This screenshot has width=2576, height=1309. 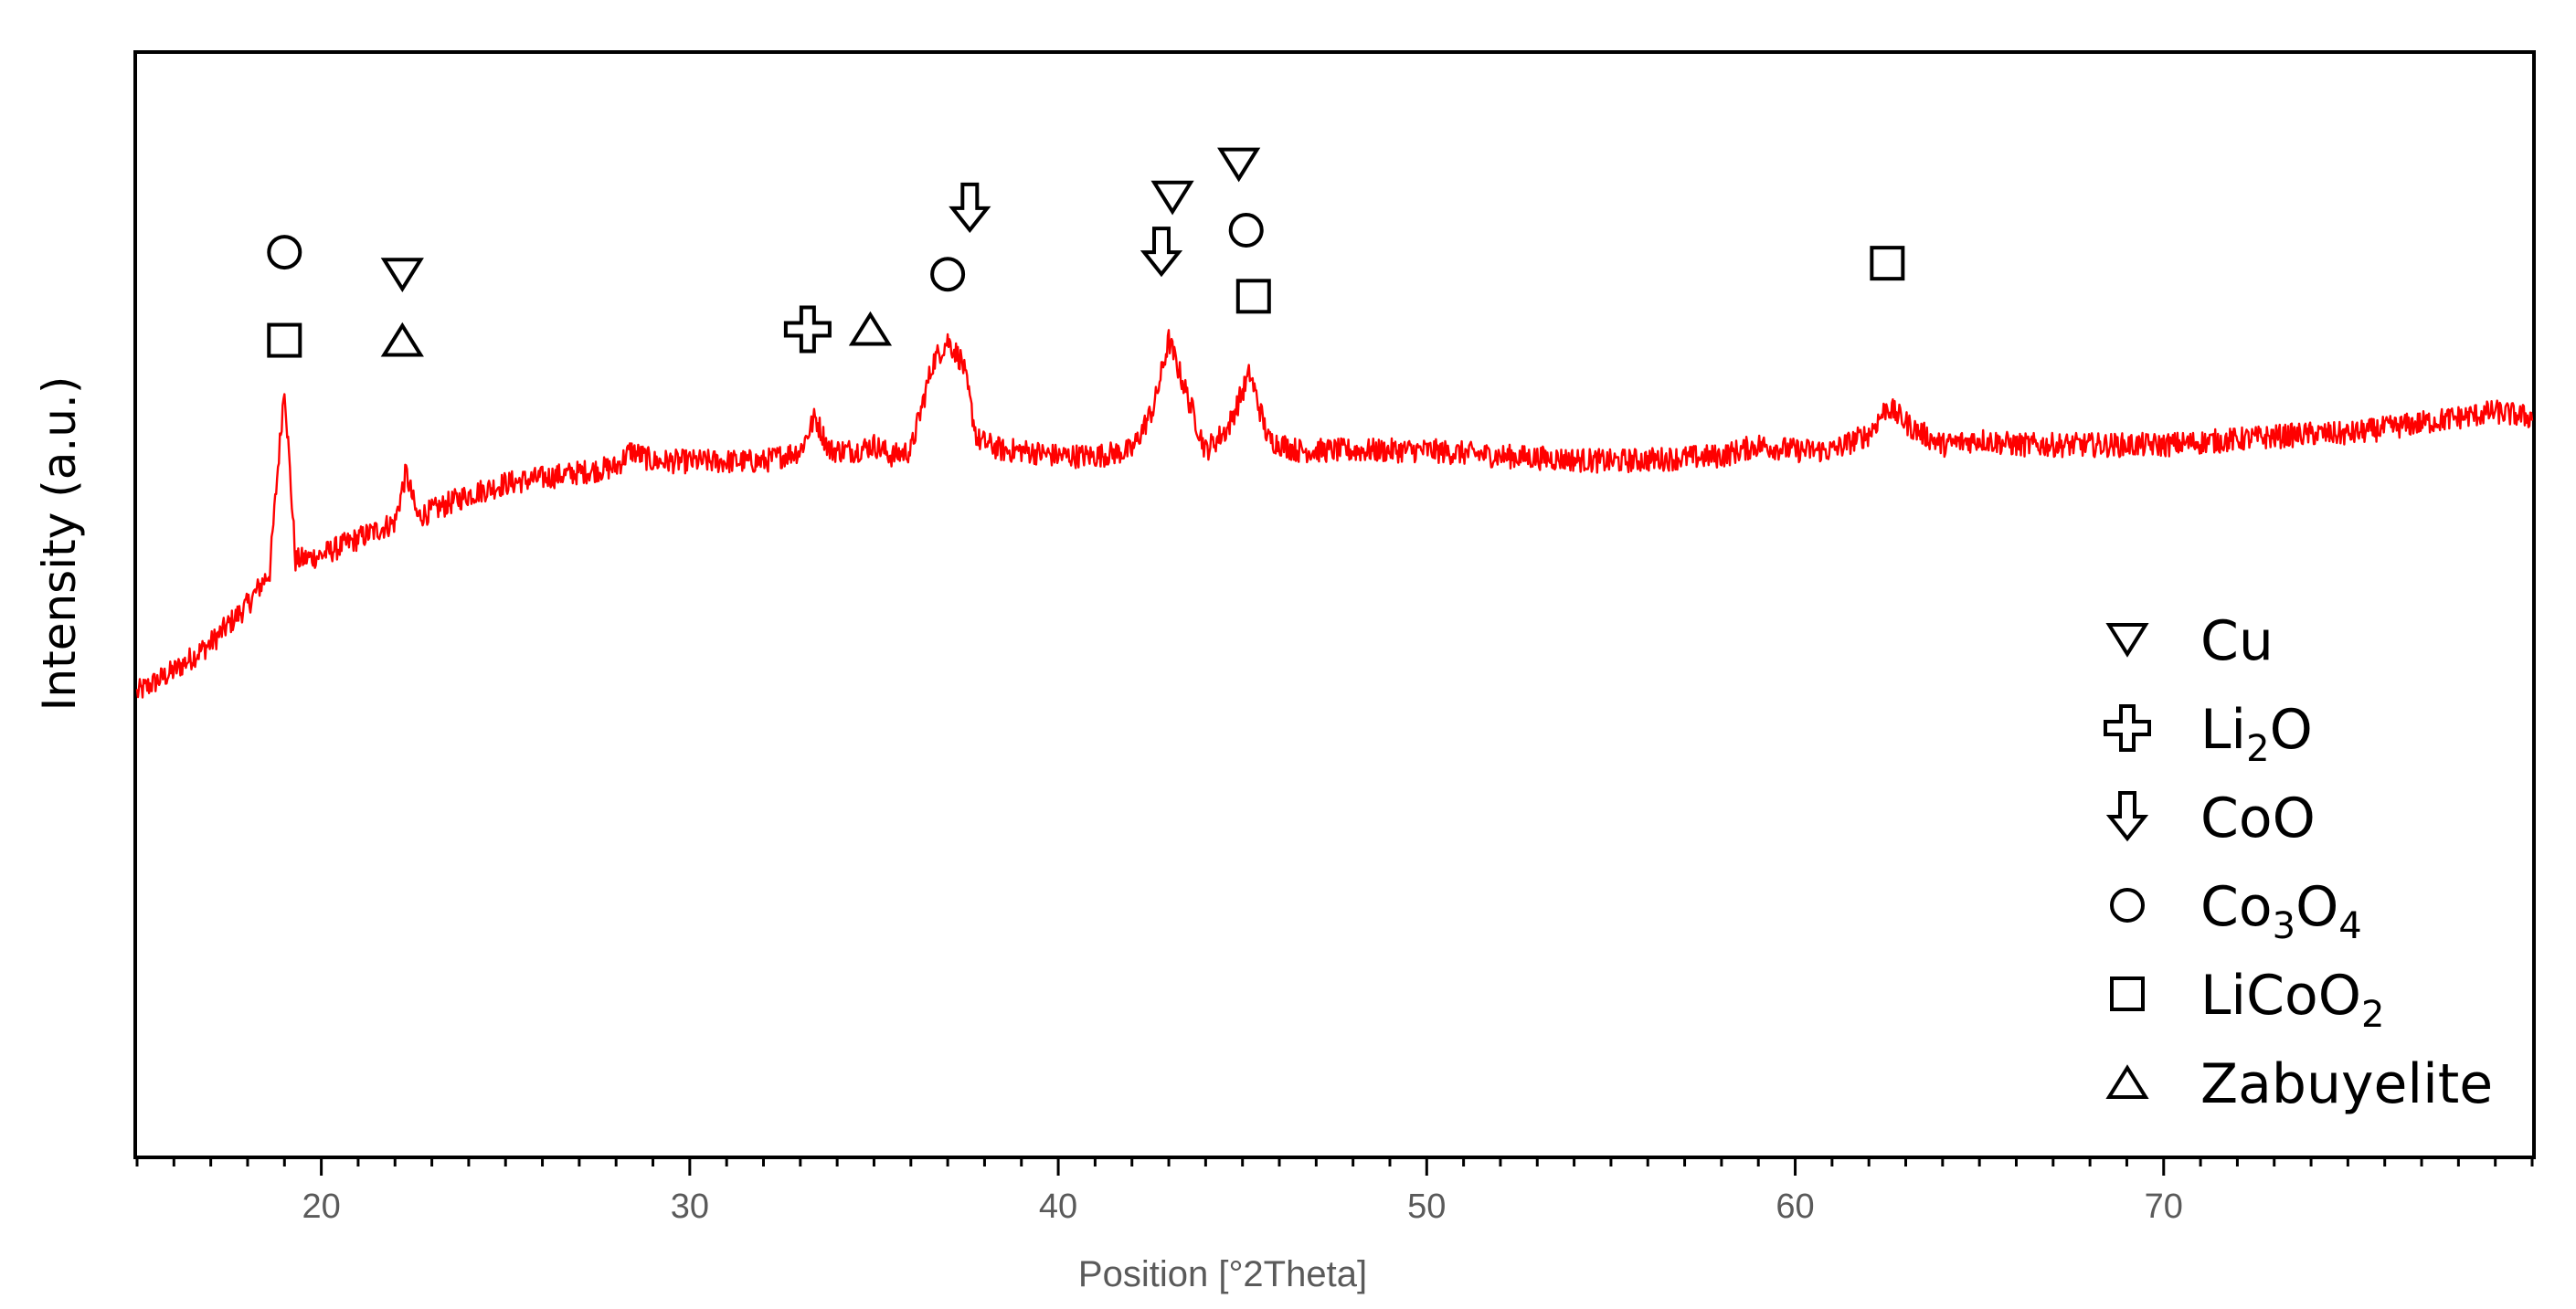 I want to click on legend-coo-icon, so click(x=2127, y=816).